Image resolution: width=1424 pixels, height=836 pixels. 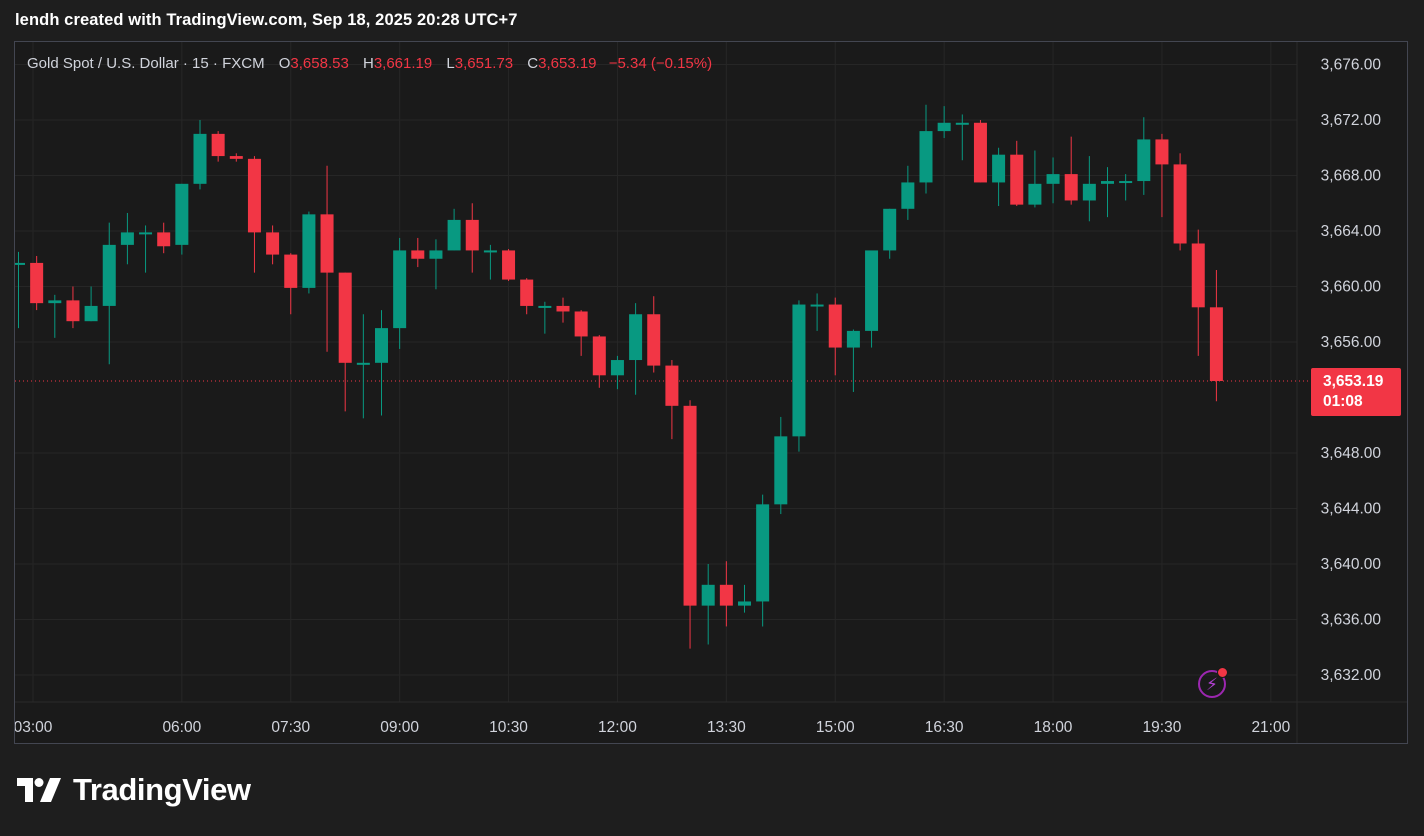 What do you see at coordinates (944, 727) in the screenshot?
I see `x-tick-label: 16:30` at bounding box center [944, 727].